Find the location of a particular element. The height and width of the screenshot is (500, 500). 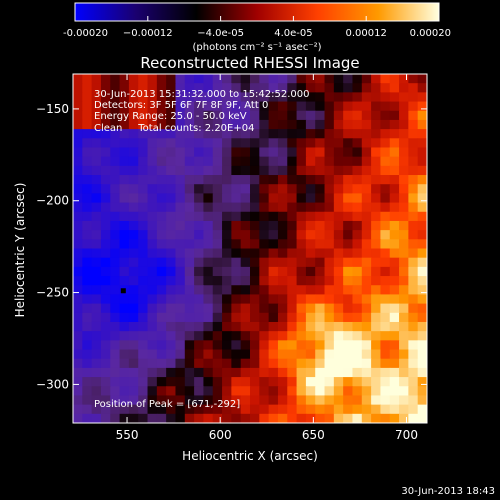

footer-timestamp: 30-Jun-2013 18:43 is located at coordinates (448, 491).